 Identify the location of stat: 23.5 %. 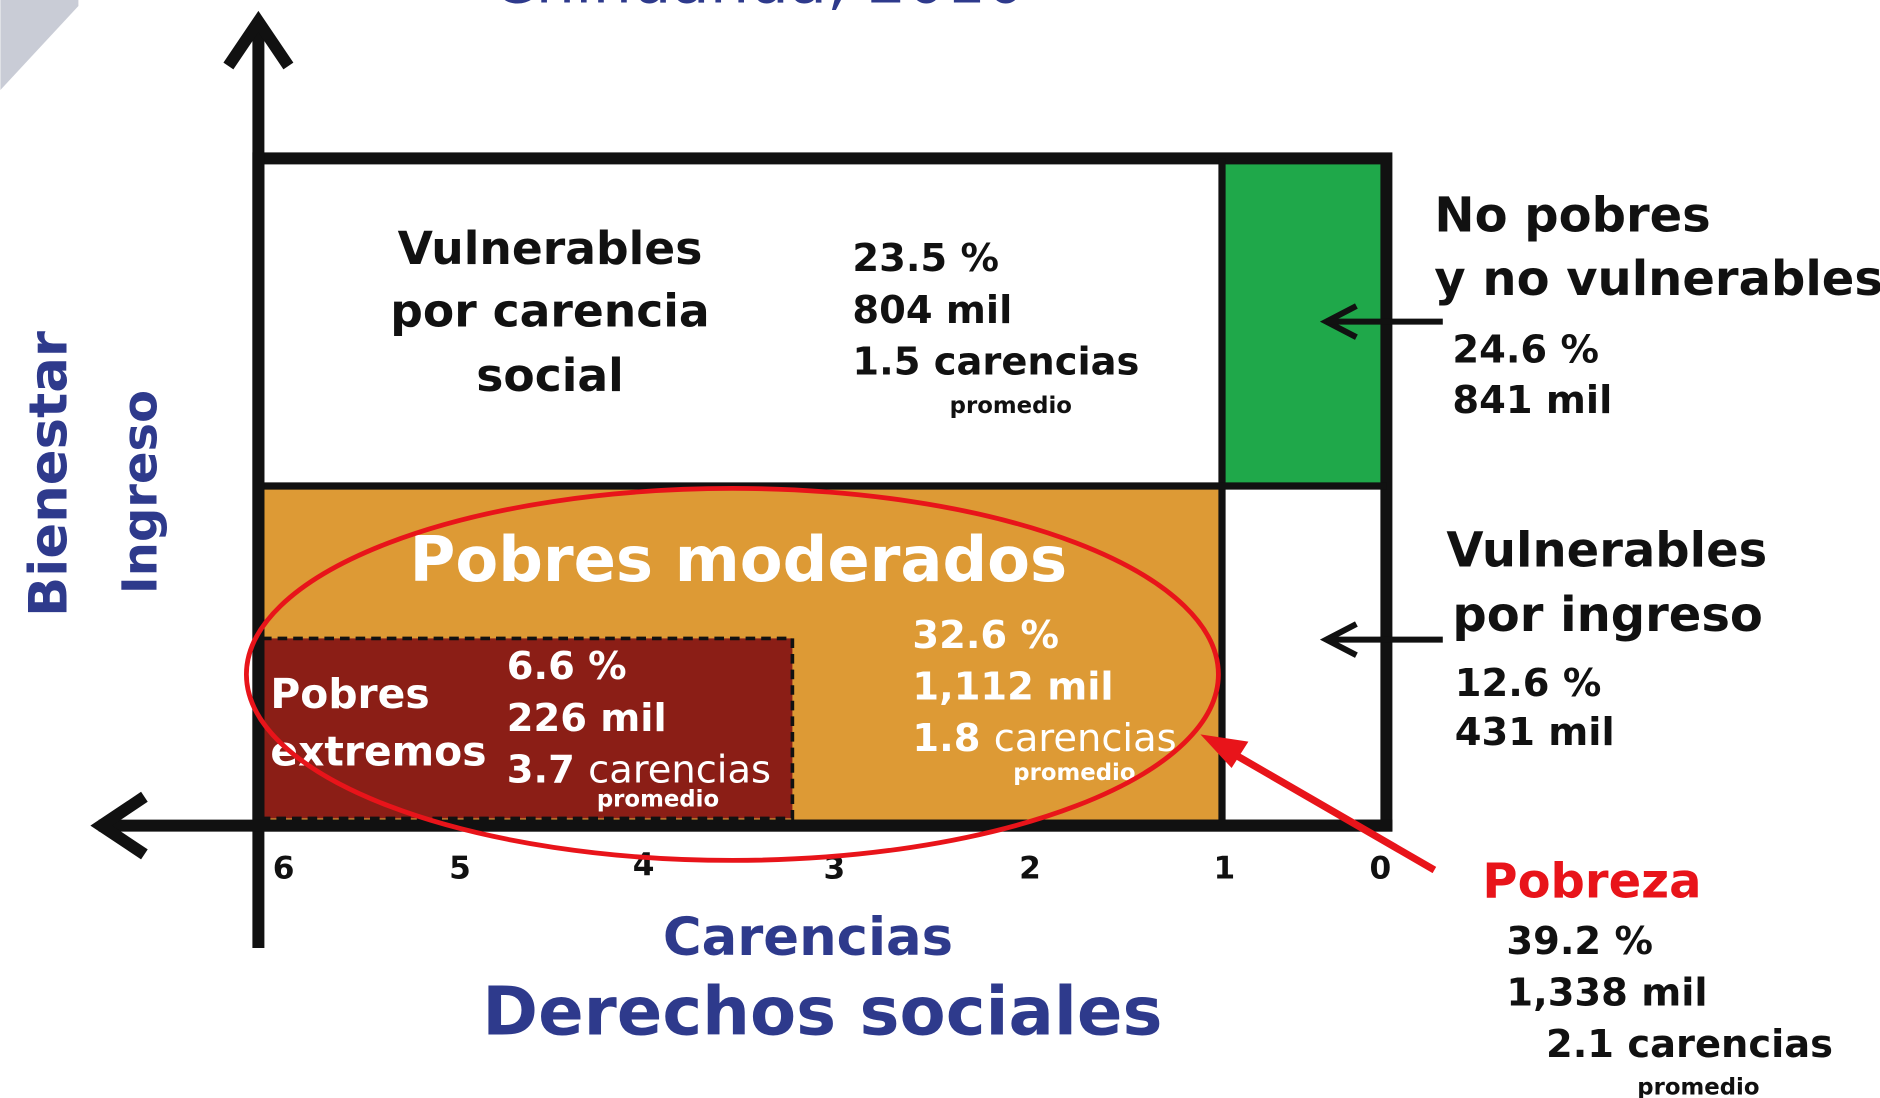
(925, 258).